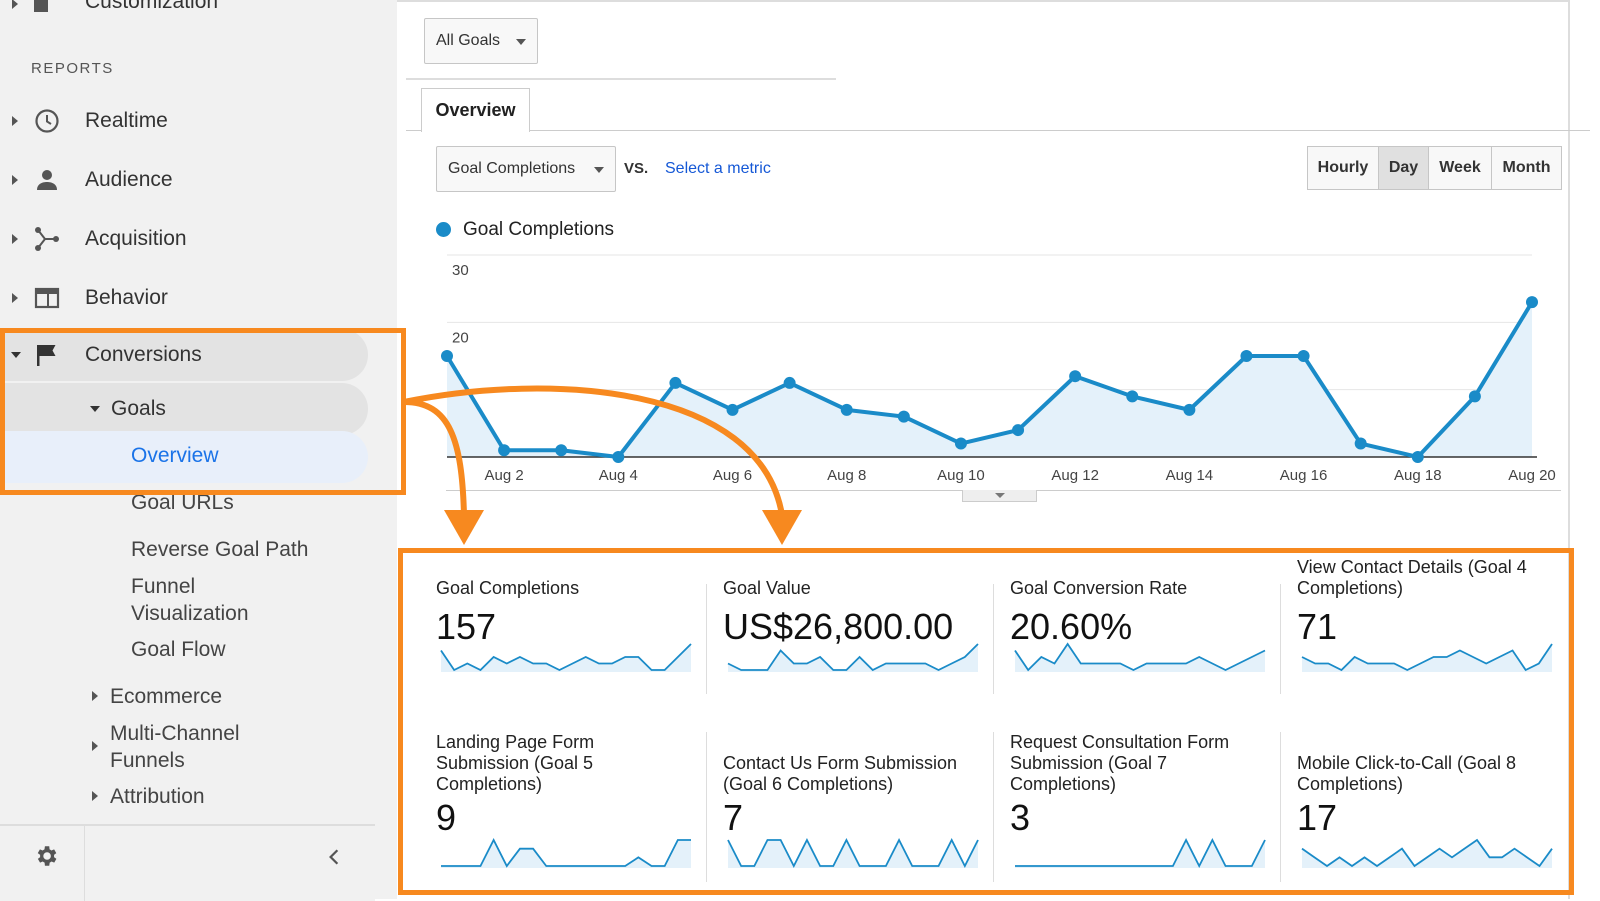  I want to click on month-button: Month, so click(1526, 168).